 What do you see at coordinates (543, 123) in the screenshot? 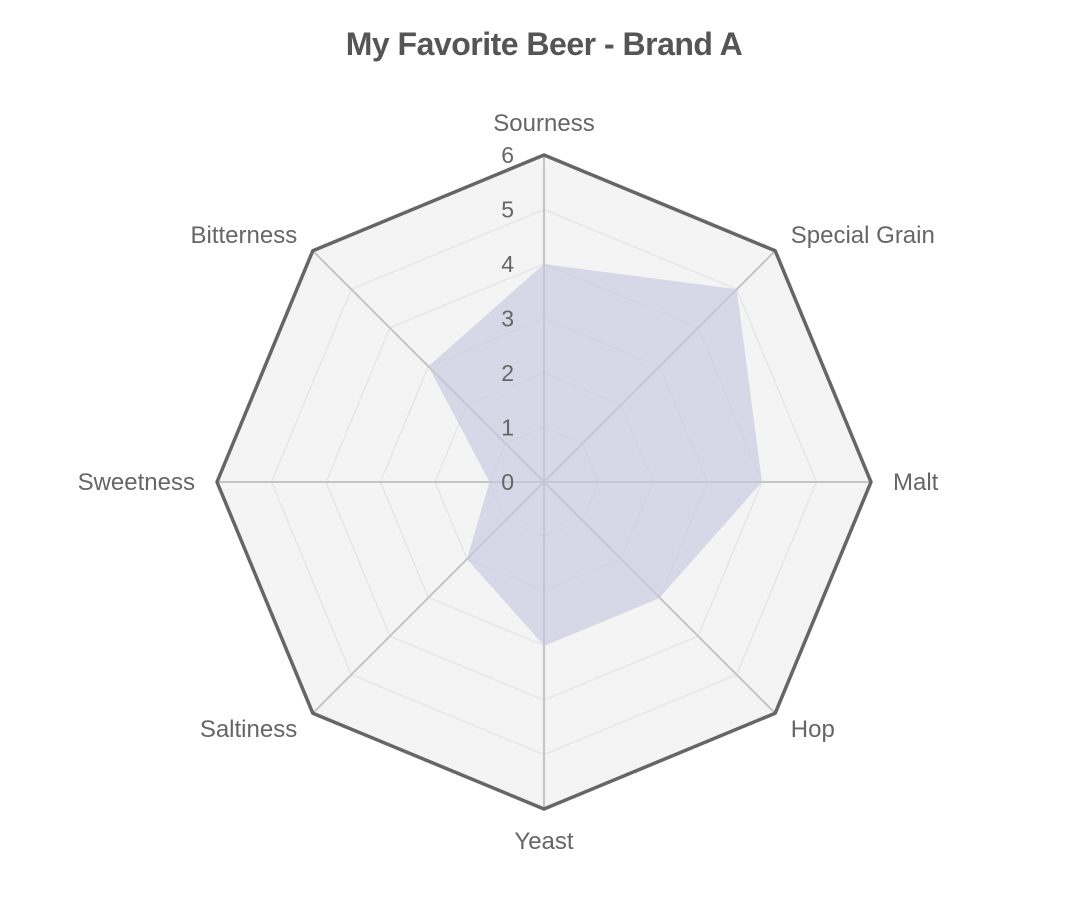
I see `indicator-label: Sourness` at bounding box center [543, 123].